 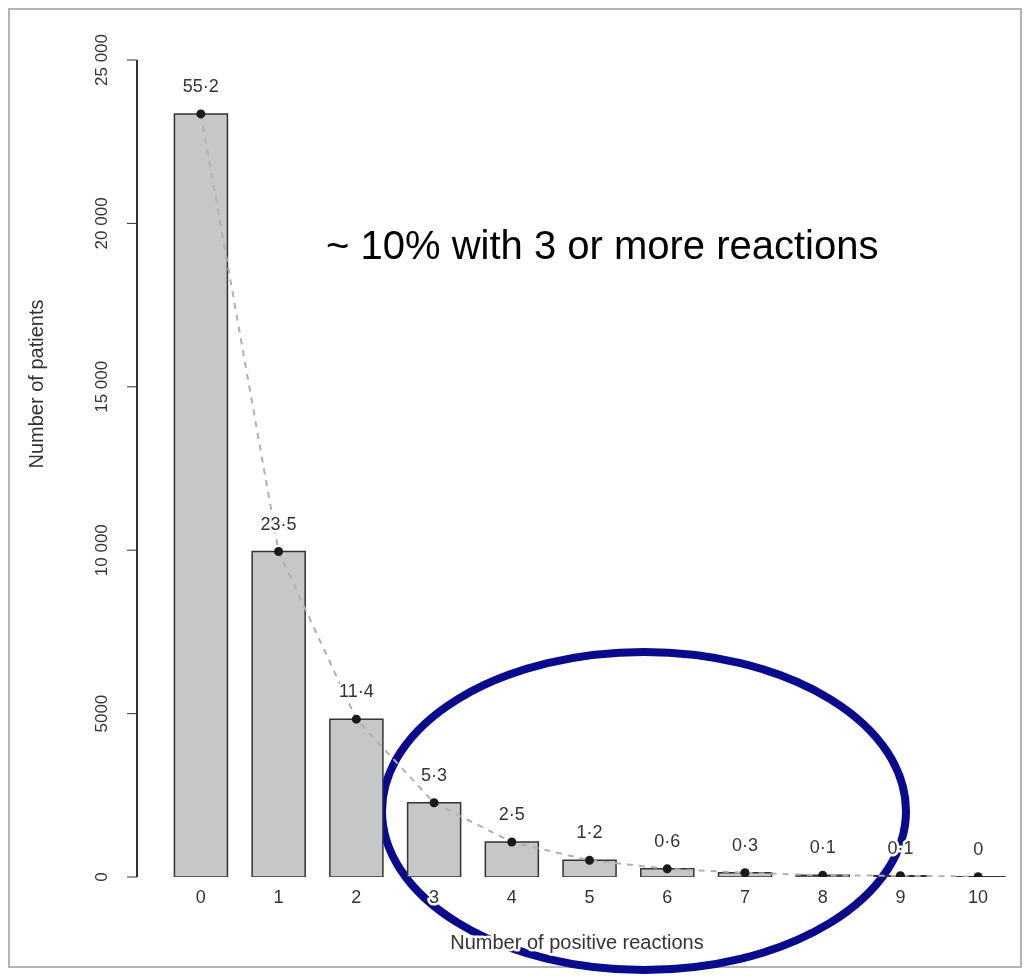 What do you see at coordinates (978, 848) in the screenshot?
I see `annotation: 0` at bounding box center [978, 848].